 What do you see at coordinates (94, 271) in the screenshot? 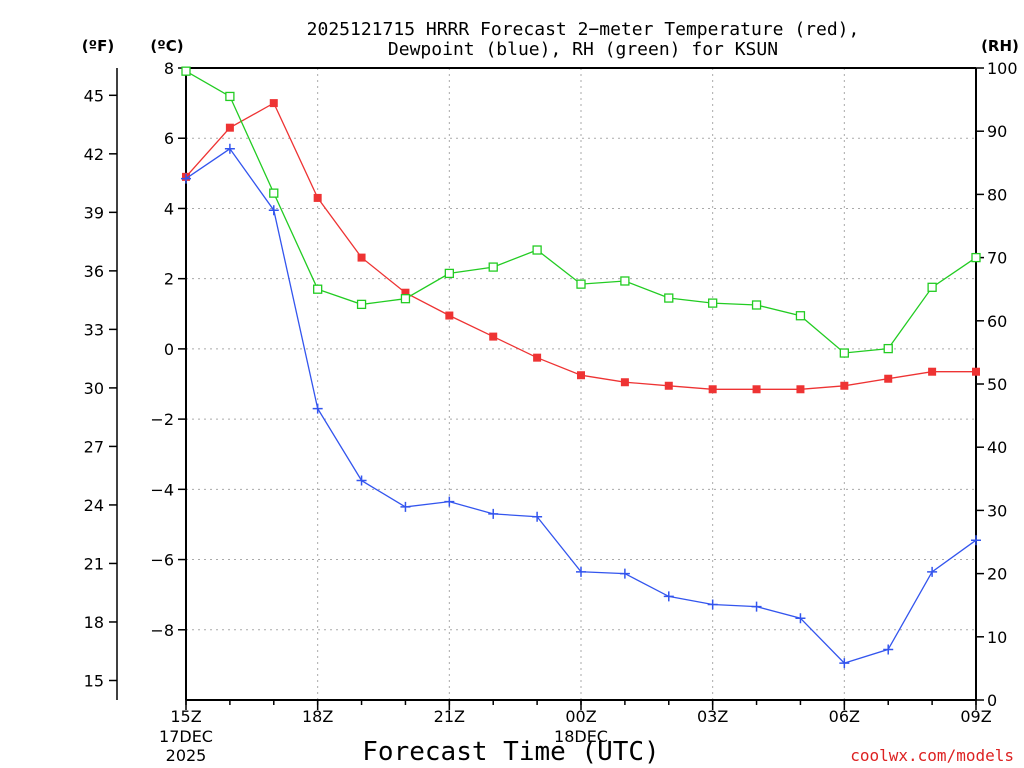
I see `fahrenheit-tick-label: 36` at bounding box center [94, 271].